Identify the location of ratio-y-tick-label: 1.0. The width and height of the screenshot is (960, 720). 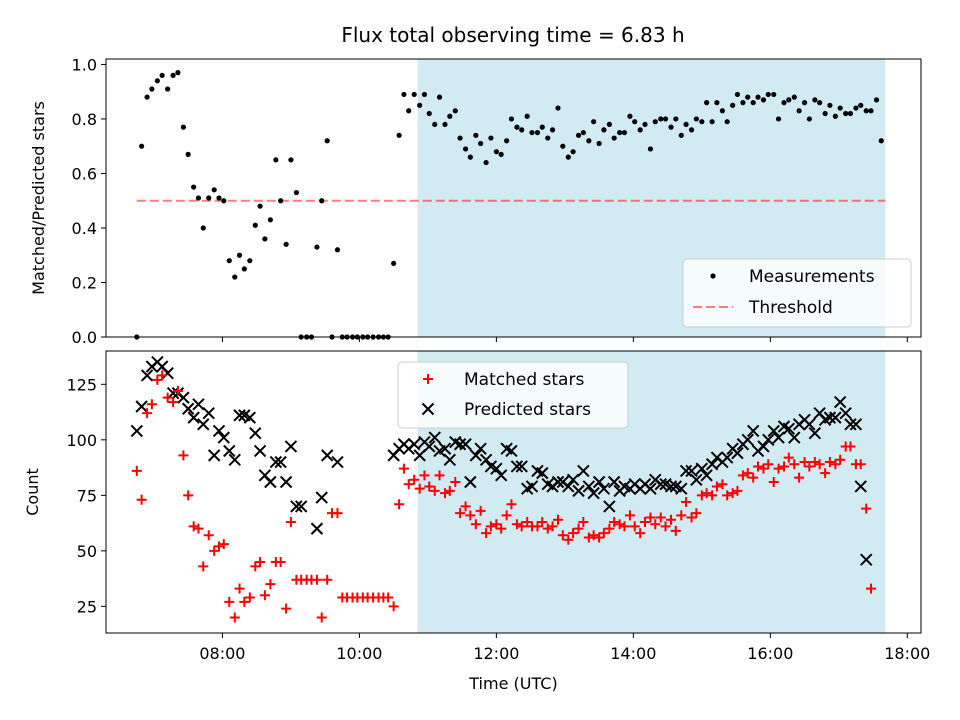
(84, 64).